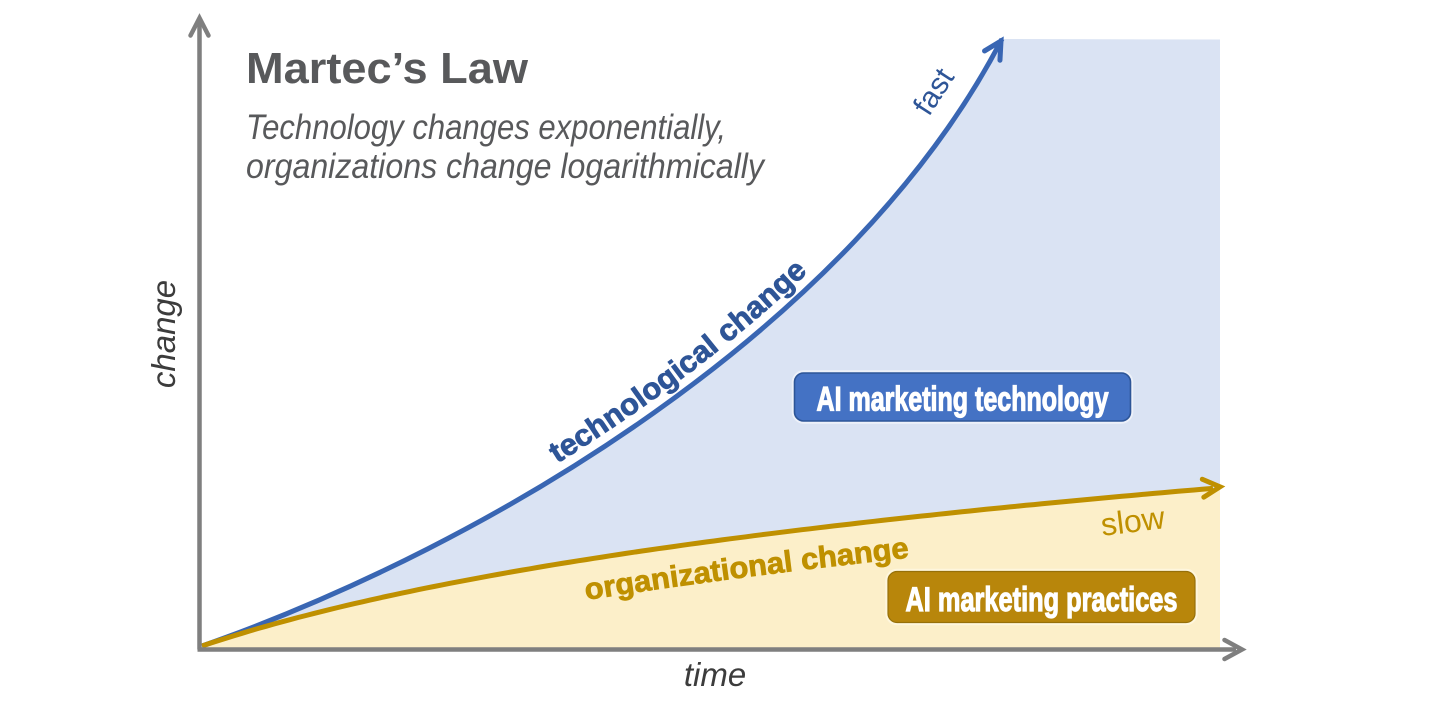 The width and height of the screenshot is (1456, 706). I want to click on svg-text: Martec’s Law, so click(387, 68).